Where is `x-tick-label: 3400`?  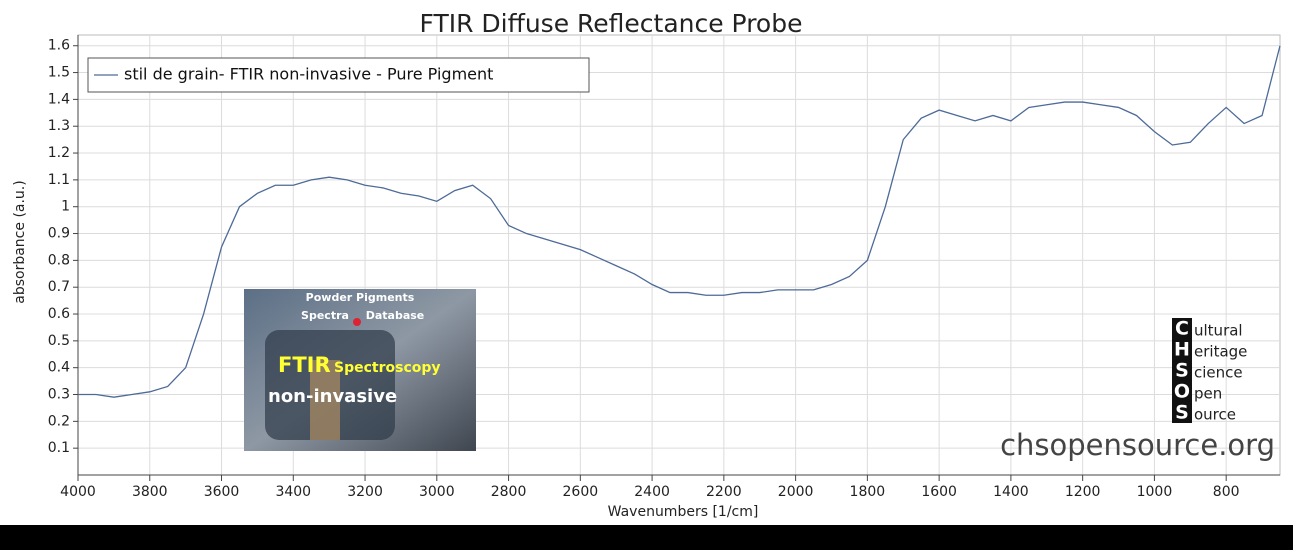 x-tick-label: 3400 is located at coordinates (293, 492).